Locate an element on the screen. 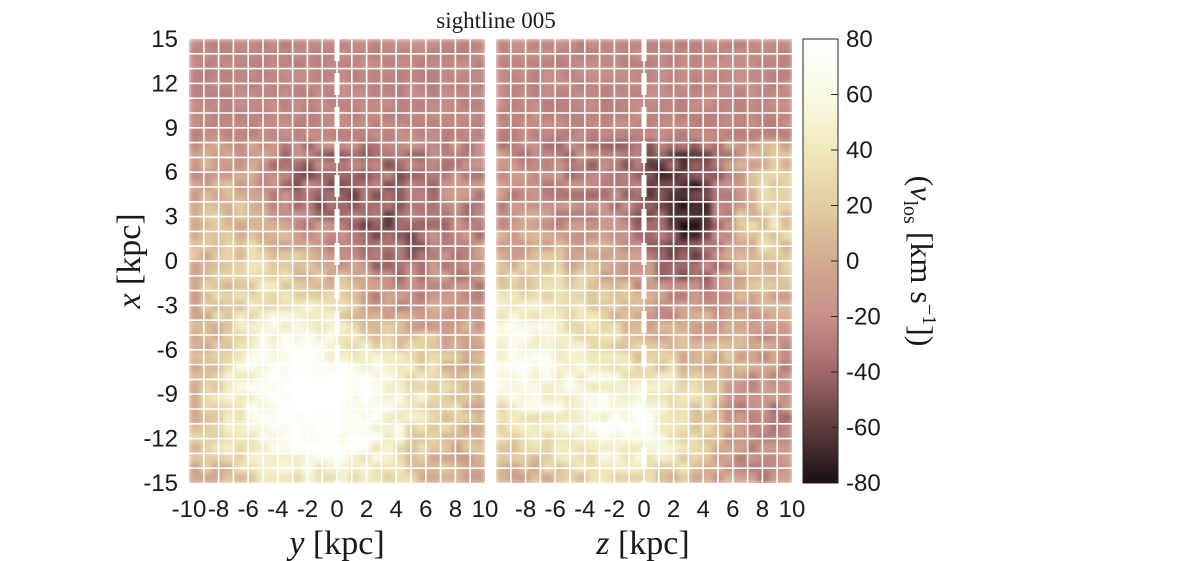  x-tick-label: -8 is located at coordinates (525, 509).